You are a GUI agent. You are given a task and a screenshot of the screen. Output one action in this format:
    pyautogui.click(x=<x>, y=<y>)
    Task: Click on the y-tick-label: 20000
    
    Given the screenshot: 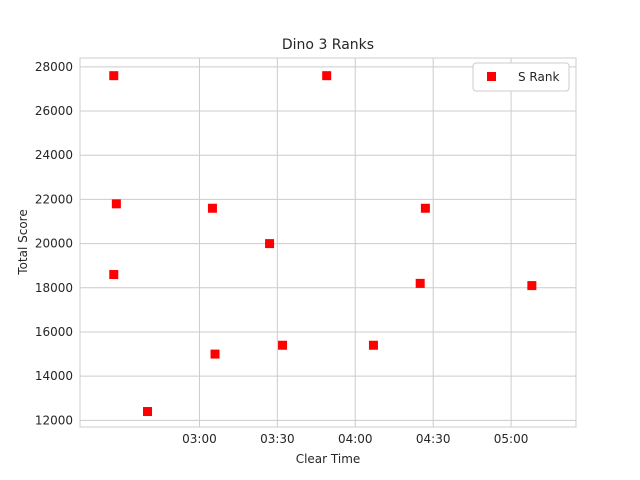 What is the action you would take?
    pyautogui.click(x=54, y=244)
    